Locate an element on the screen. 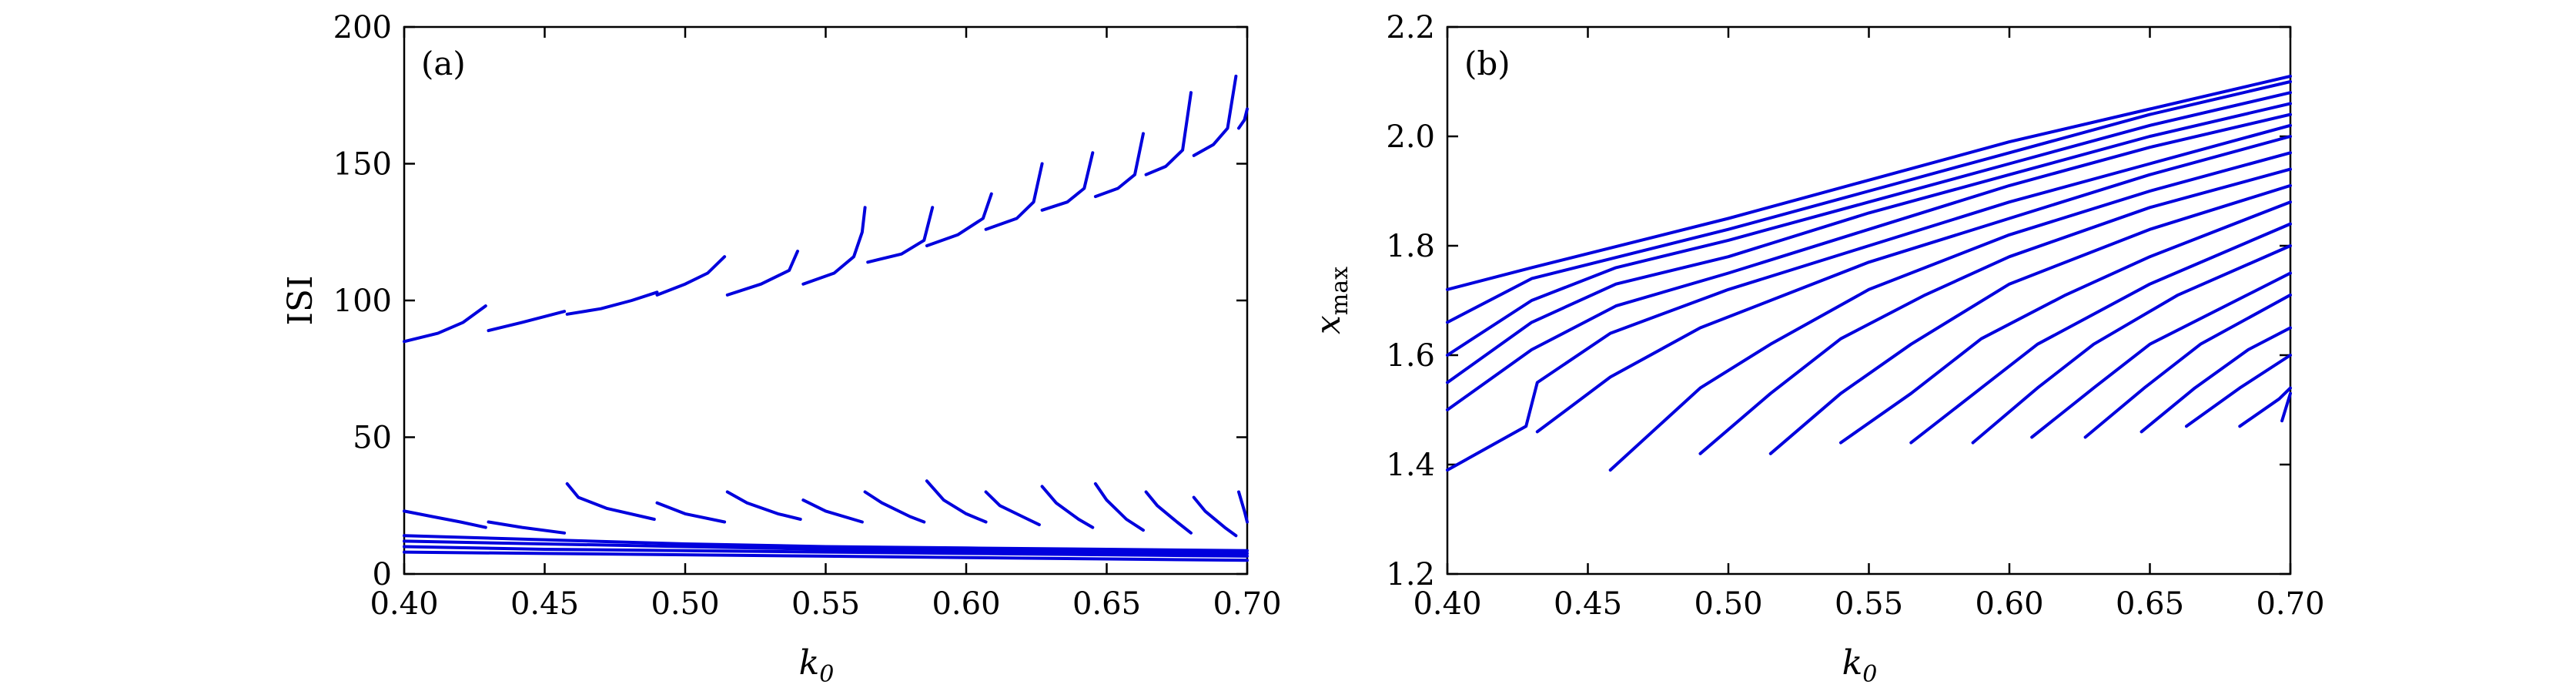 The image size is (2576, 698). panel-label: (b) is located at coordinates (1487, 64).